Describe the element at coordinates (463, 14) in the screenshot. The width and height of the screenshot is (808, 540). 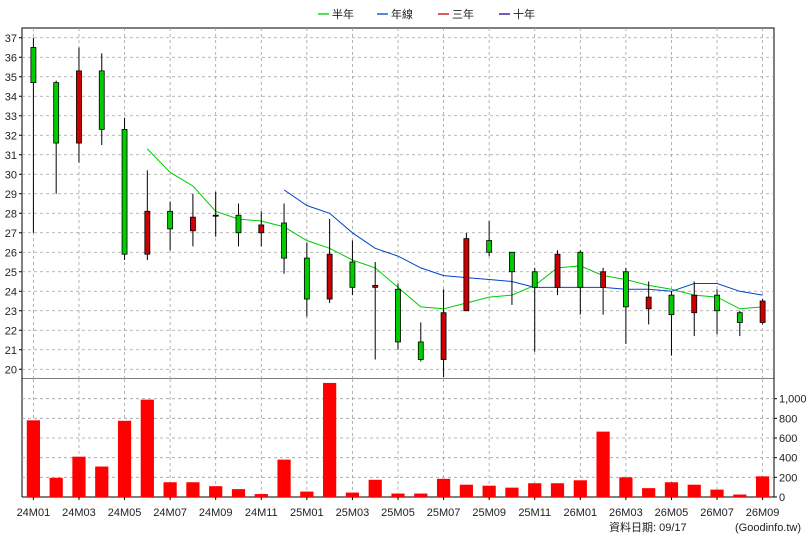
I see `legend-label-3: 三年` at that location.